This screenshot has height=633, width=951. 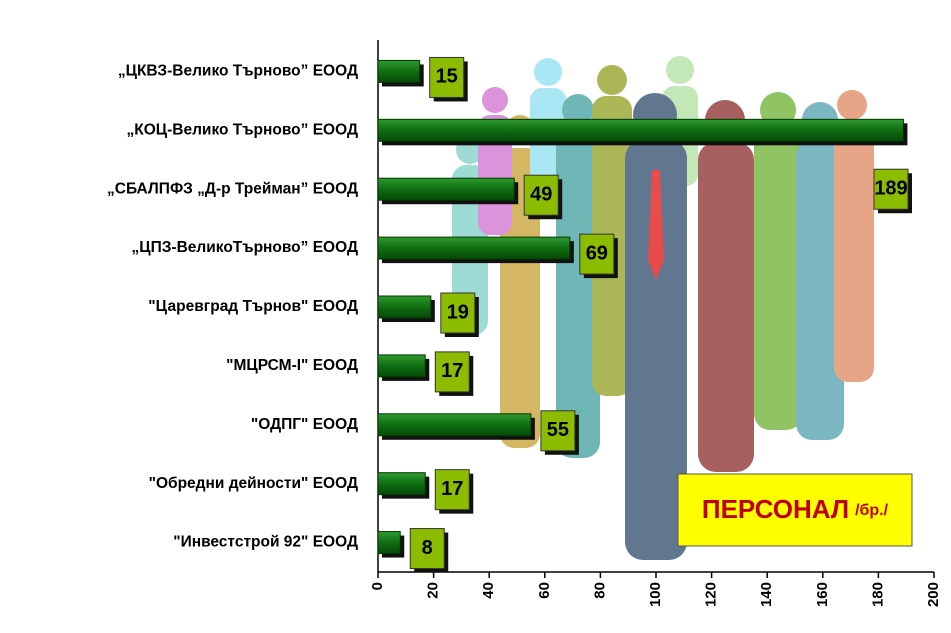 I want to click on x-tick-label: 160, so click(x=822, y=594).